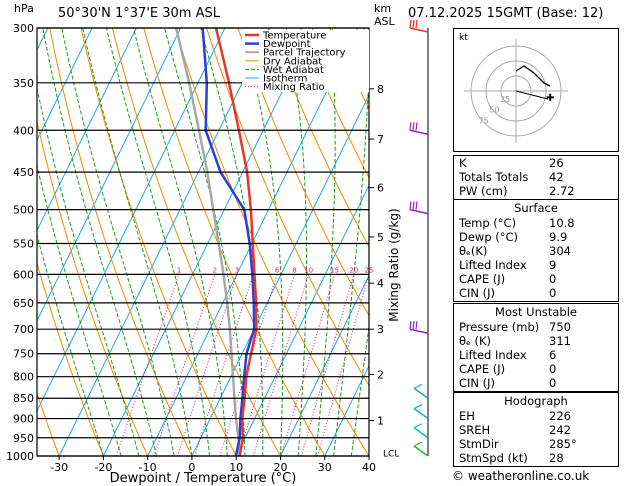 Image resolution: width=629 pixels, height=486 pixels. Describe the element at coordinates (477, 293) in the screenshot. I see `surface-cin-label: CIN (J)` at that location.